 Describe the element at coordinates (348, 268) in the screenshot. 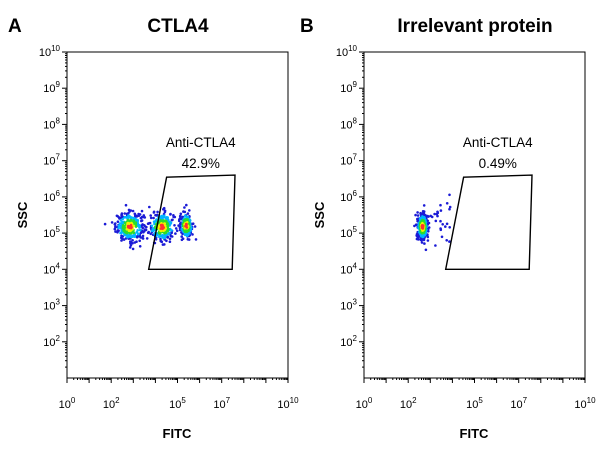

I see `tick-label: 10⁴` at that location.